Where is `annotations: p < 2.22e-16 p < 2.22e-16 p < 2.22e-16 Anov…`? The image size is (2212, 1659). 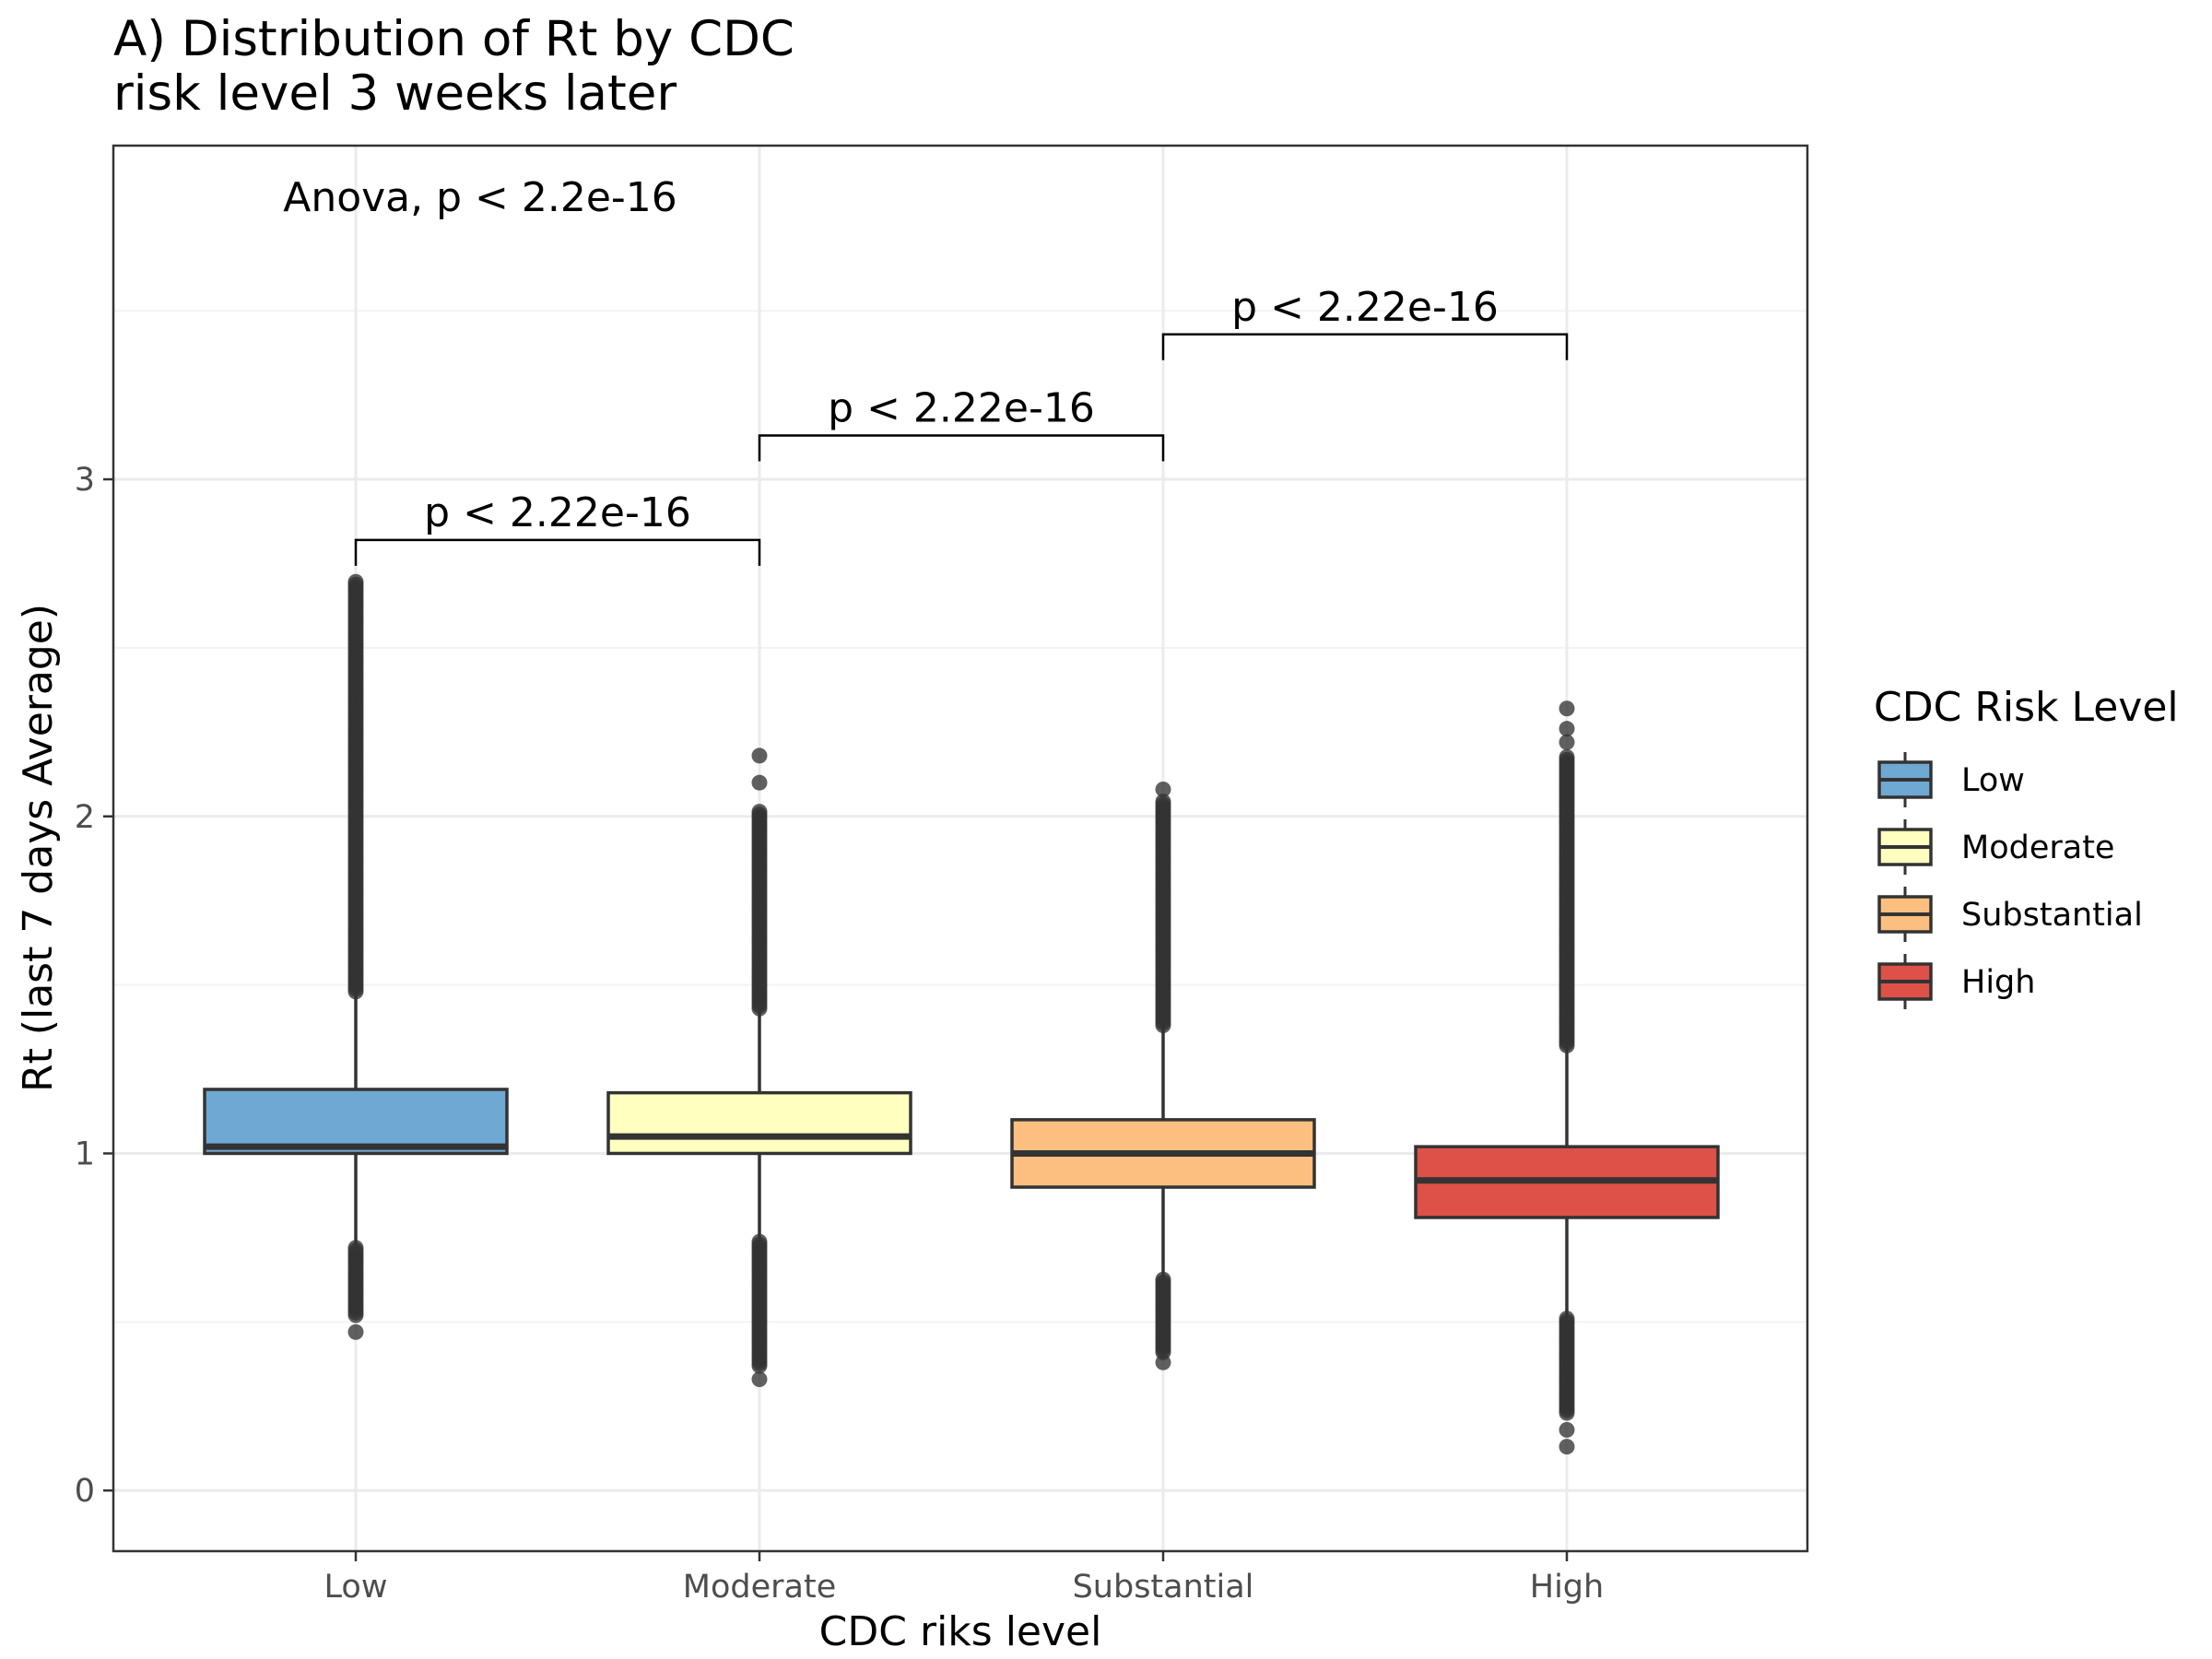 annotations: p < 2.22e-16 p < 2.22e-16 p < 2.22e-16 Anov… is located at coordinates (926, 370).